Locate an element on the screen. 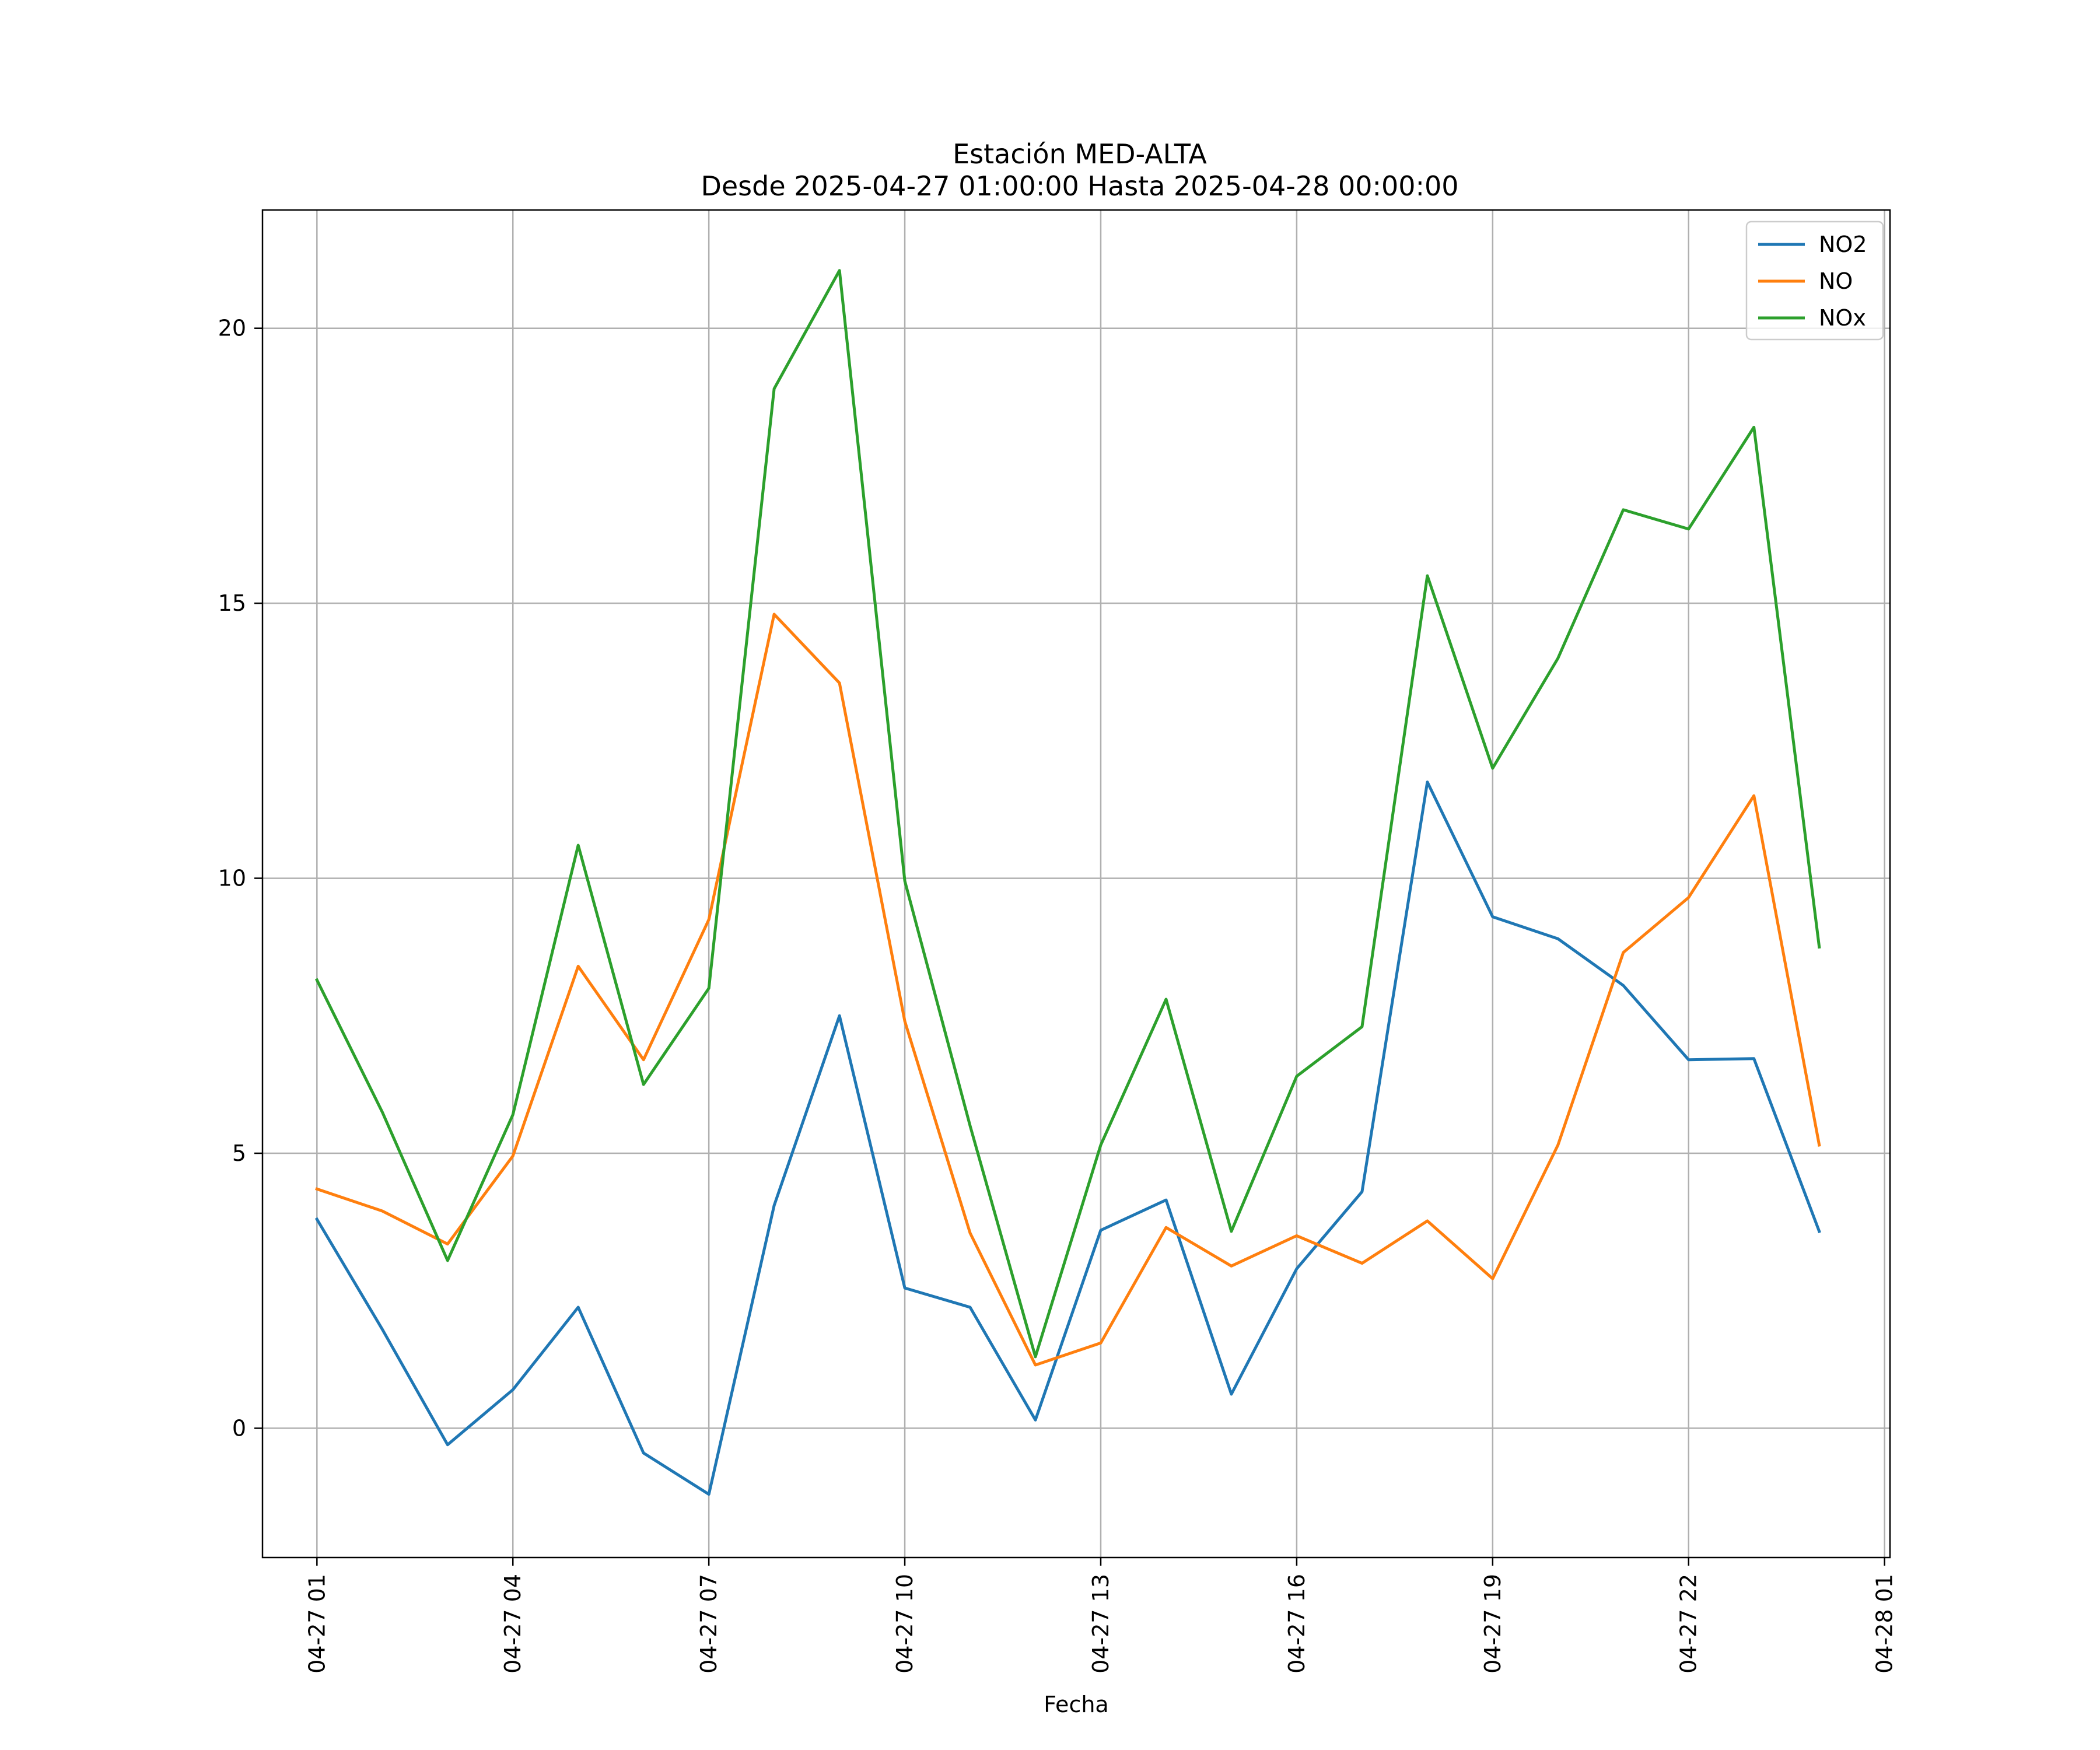  x-tick-label: 04-27 07 is located at coordinates (709, 1624).